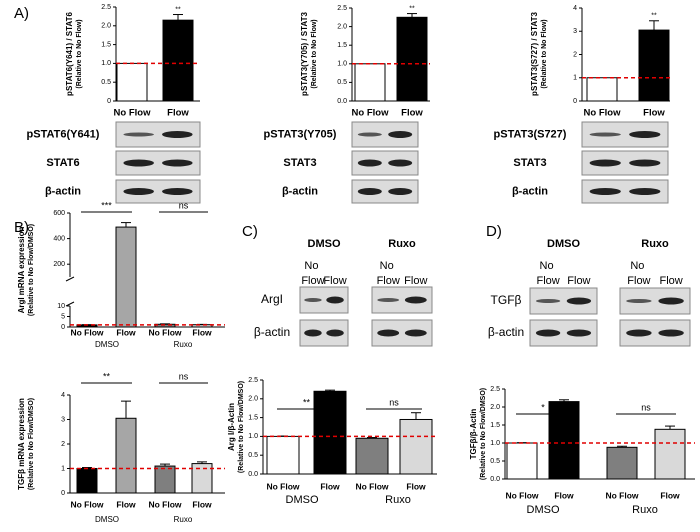  Describe the element at coordinates (506, 300) in the screenshot. I see `blot-label: TGFβ` at that location.